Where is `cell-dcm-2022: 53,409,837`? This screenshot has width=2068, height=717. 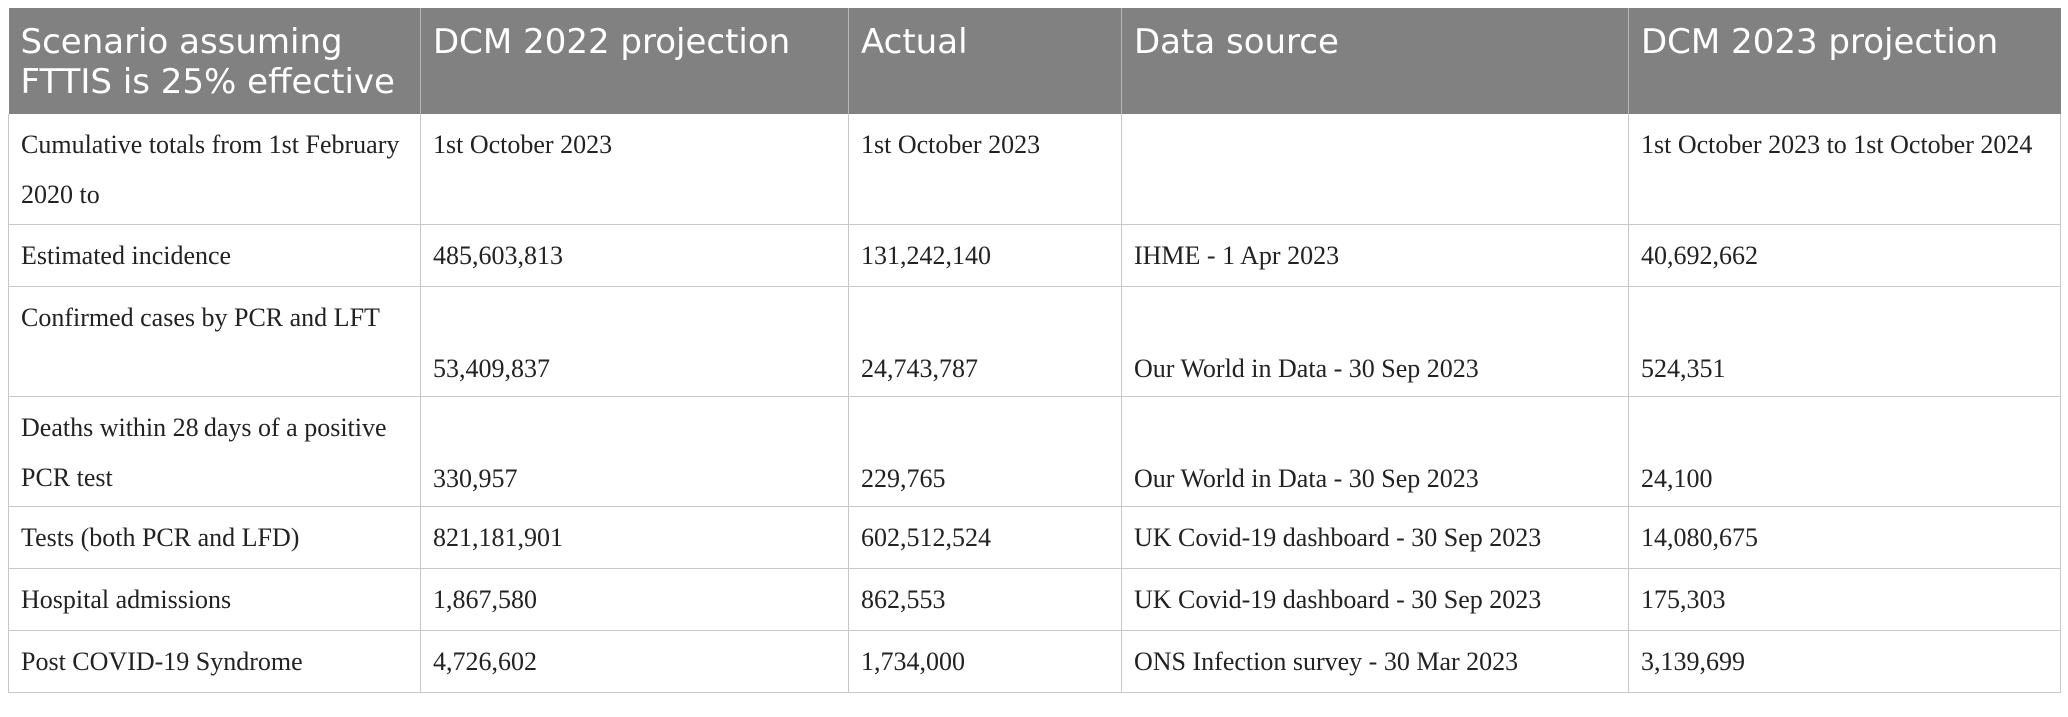 cell-dcm-2022: 53,409,837 is located at coordinates (634, 341).